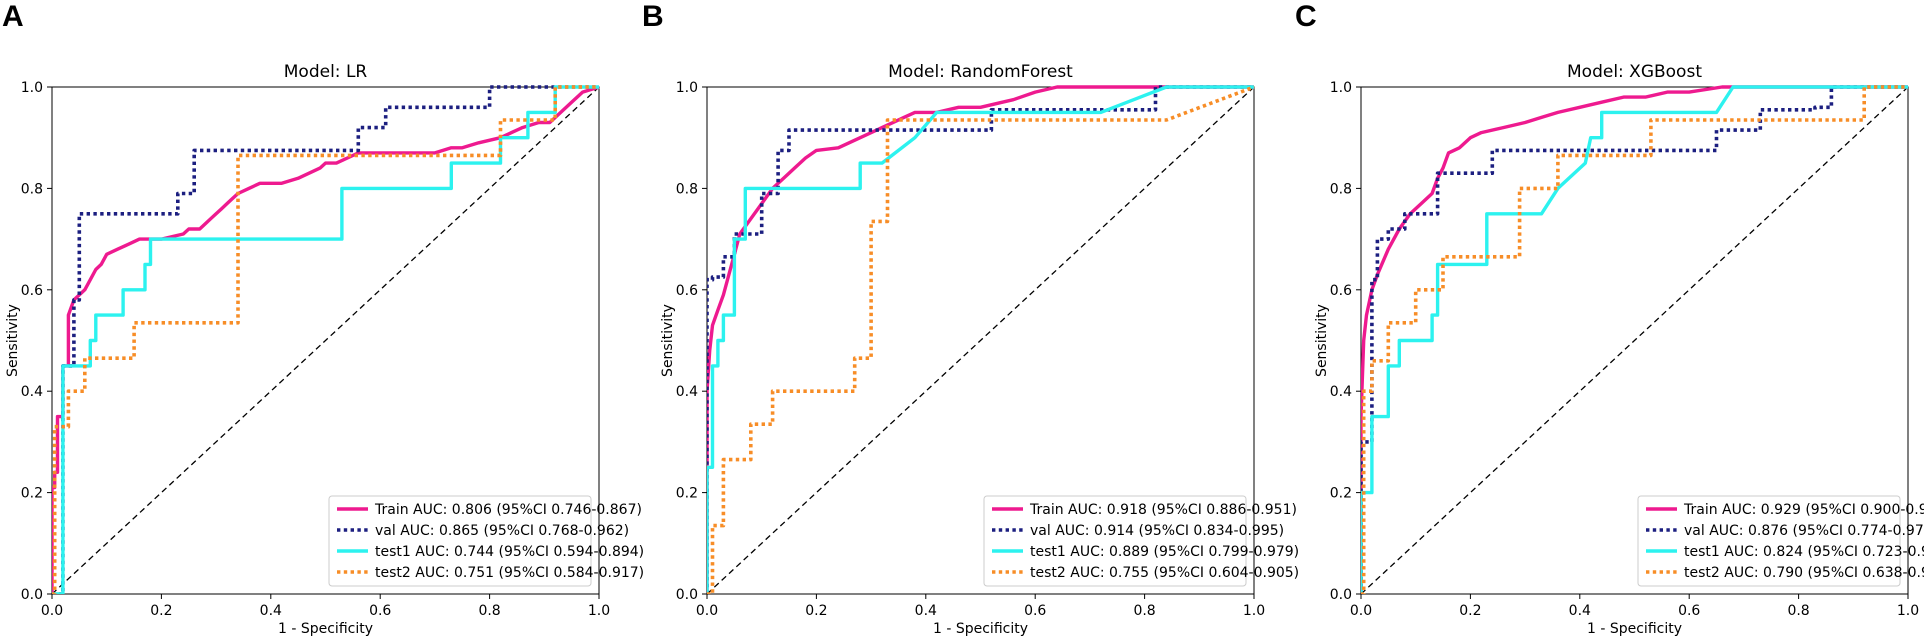 This screenshot has width=1924, height=641. Describe the element at coordinates (1164, 573) in the screenshot. I see `test2-legend-label: test2 AUC: 0.755 (95%CI 0.604-0.905)` at that location.